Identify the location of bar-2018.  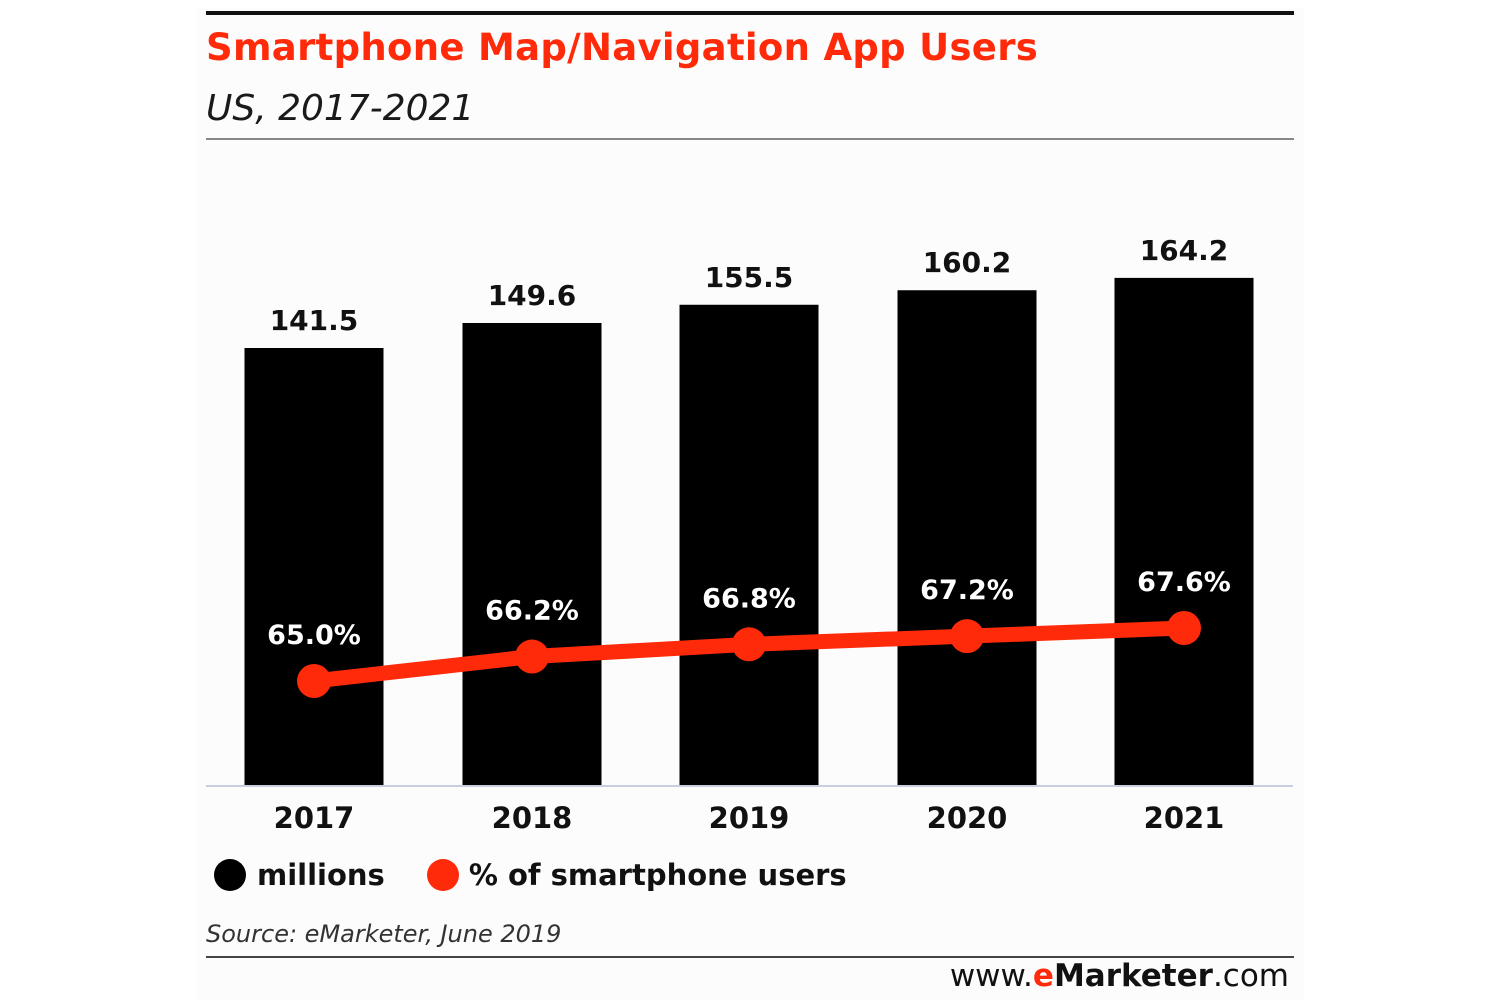
(532, 553).